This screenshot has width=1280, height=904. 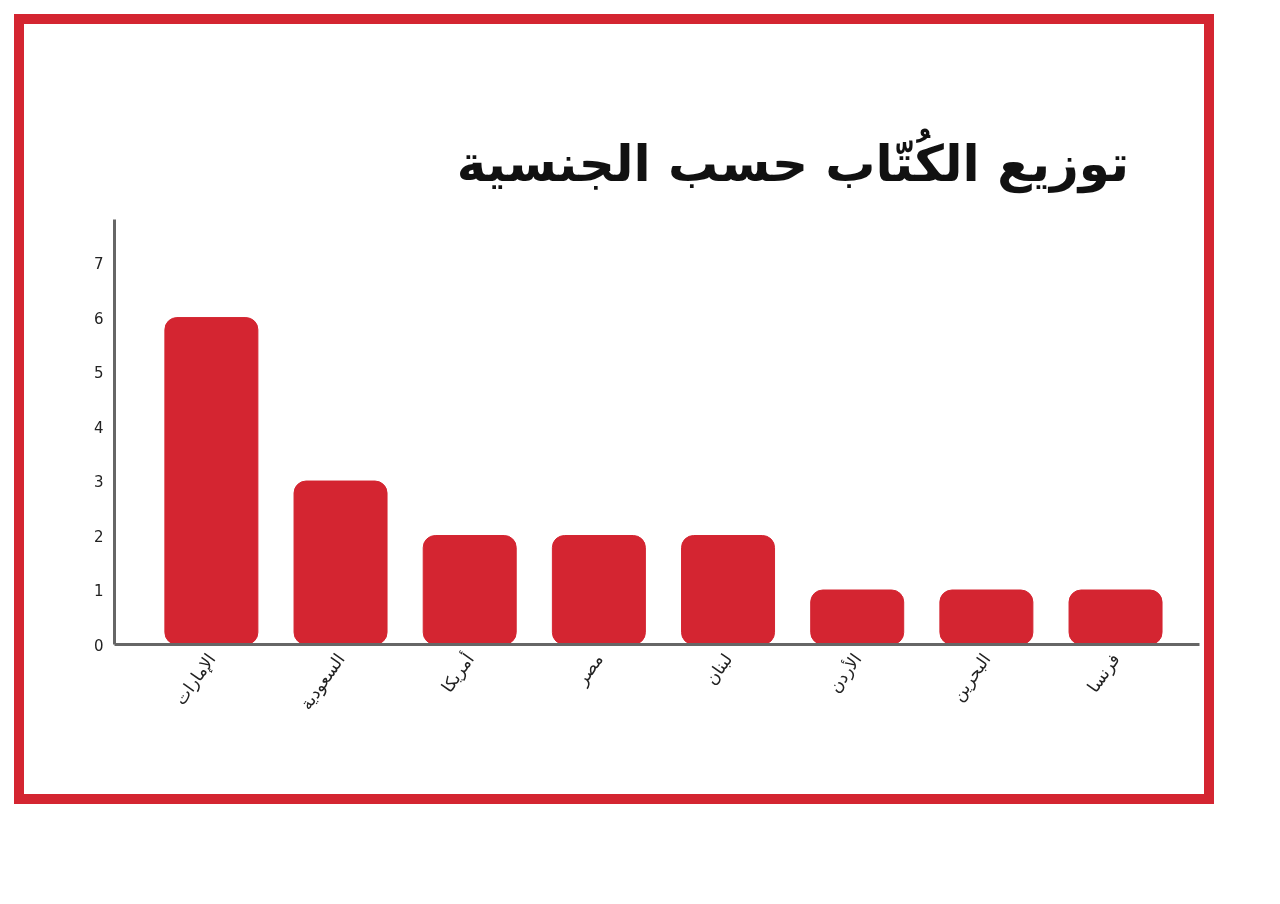 I want to click on y-tick-label: 2, so click(x=98, y=536).